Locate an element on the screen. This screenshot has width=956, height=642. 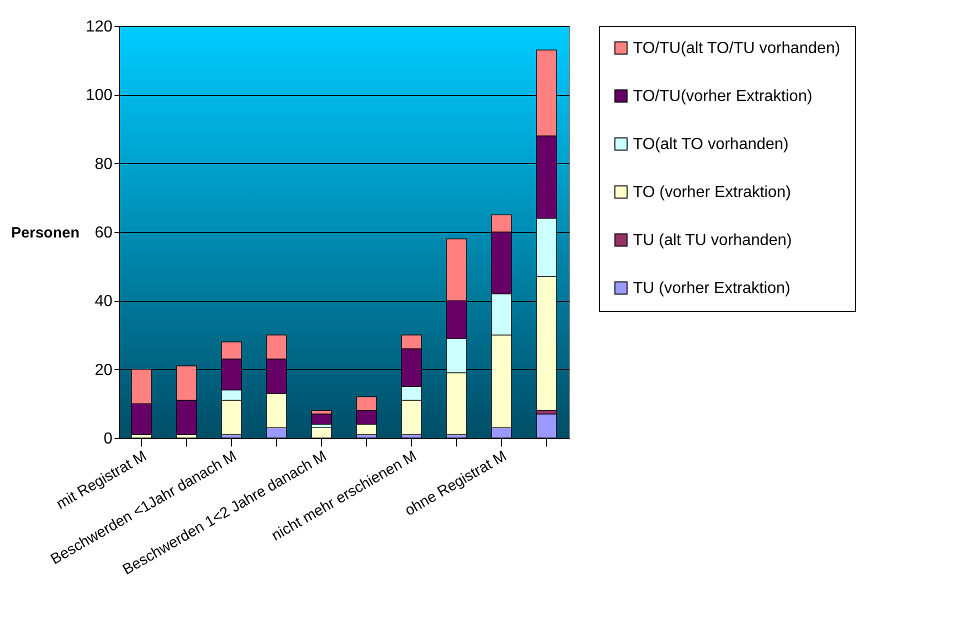
legend-label: TO/TU(vorher Extraktion) is located at coordinates (722, 96).